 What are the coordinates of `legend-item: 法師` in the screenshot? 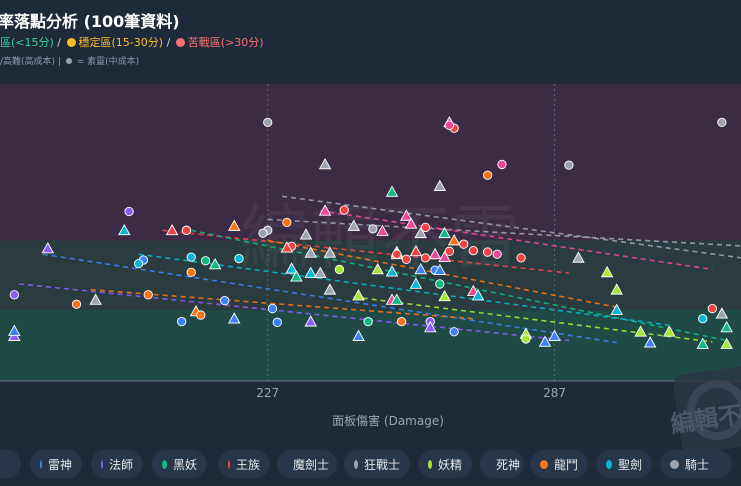 It's located at (117, 464).